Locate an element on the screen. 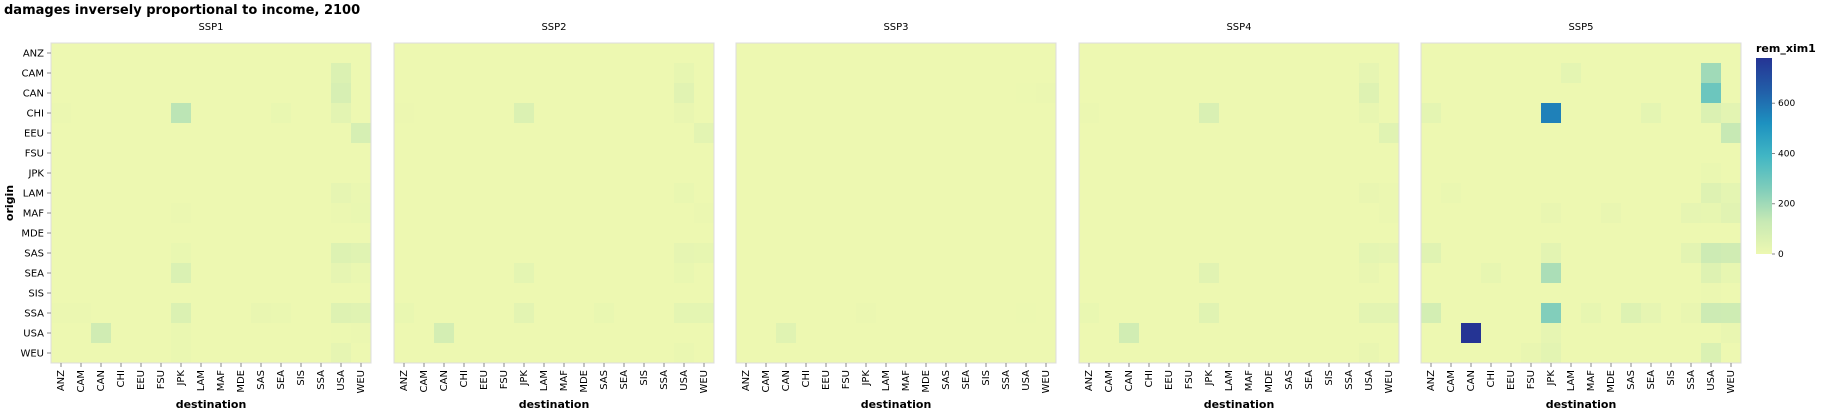 The height and width of the screenshot is (414, 1821). x-tick-label: EEU is located at coordinates (484, 380).